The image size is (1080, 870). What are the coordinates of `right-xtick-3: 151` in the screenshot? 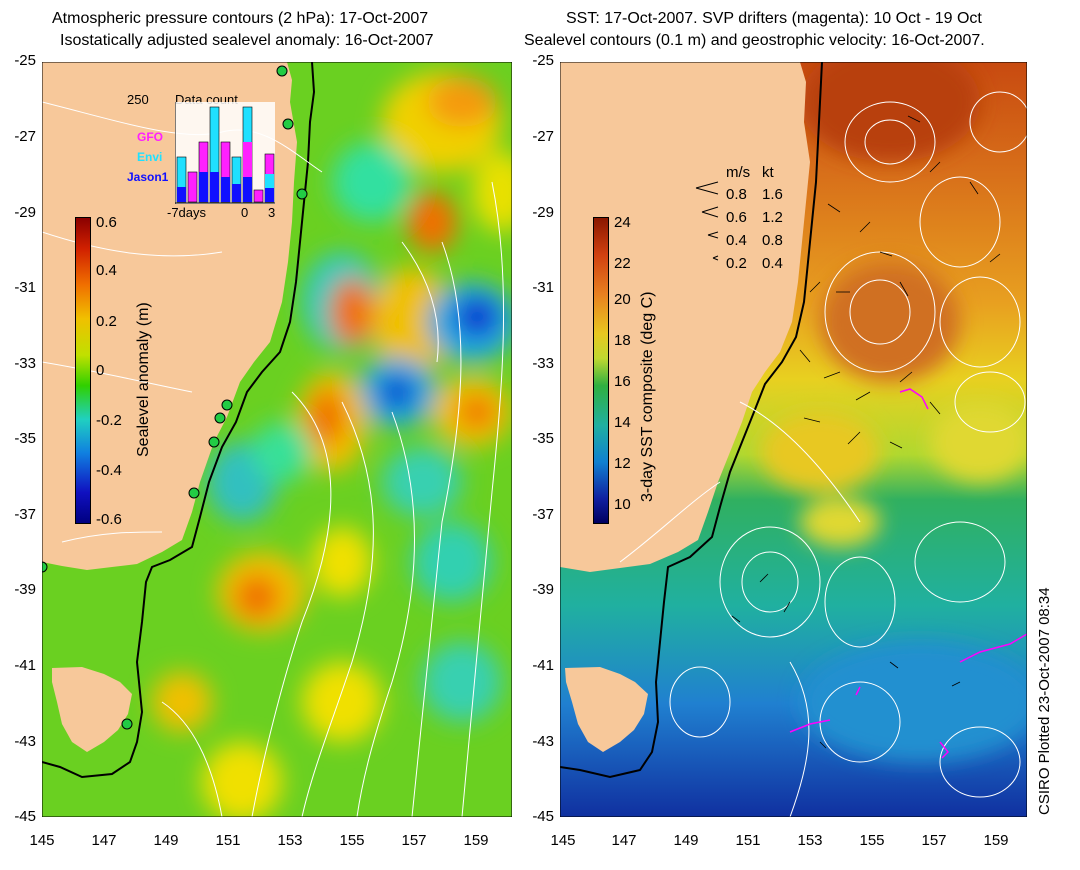 It's located at (748, 840).